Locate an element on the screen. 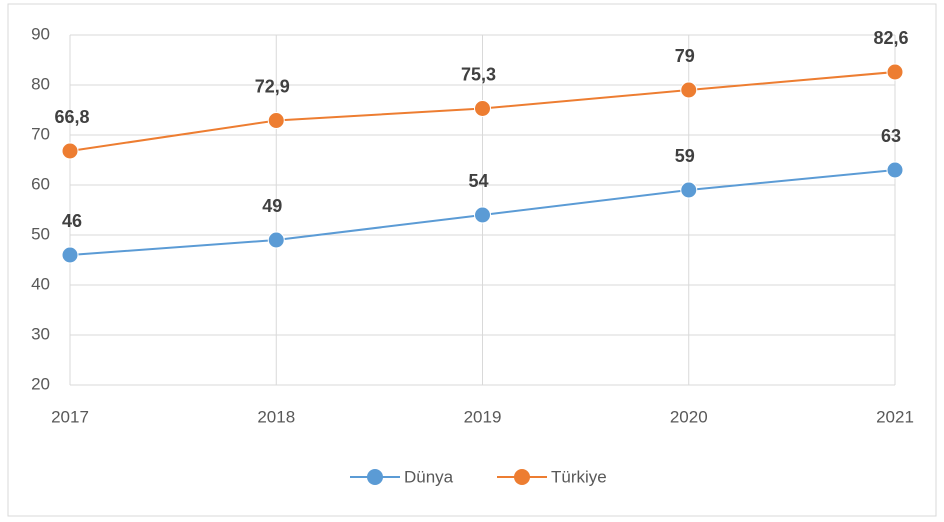  y-tick-label: 20 is located at coordinates (40, 383).